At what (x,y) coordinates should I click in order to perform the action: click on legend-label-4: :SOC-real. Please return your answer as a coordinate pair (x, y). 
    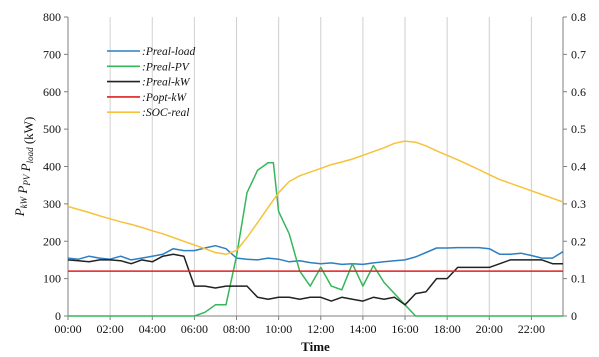
    Looking at the image, I should click on (165, 113).